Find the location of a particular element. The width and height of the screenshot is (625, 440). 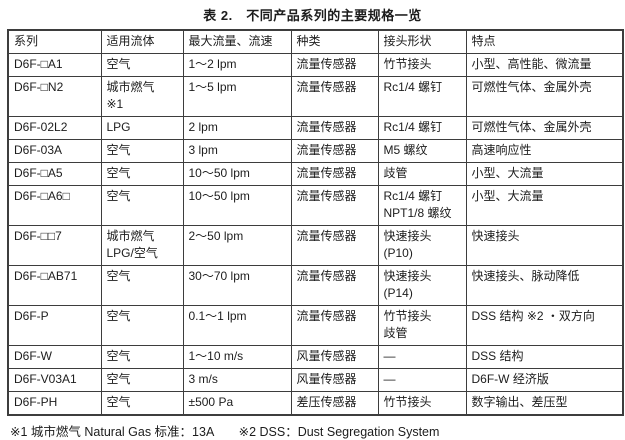

cell-series: D6F-W is located at coordinates (54, 357).